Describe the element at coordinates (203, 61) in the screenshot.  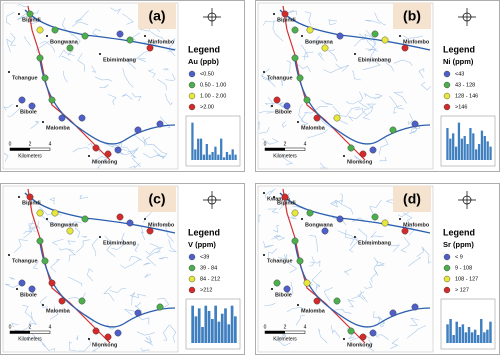
I see `legend-element: Au (ppb)` at that location.